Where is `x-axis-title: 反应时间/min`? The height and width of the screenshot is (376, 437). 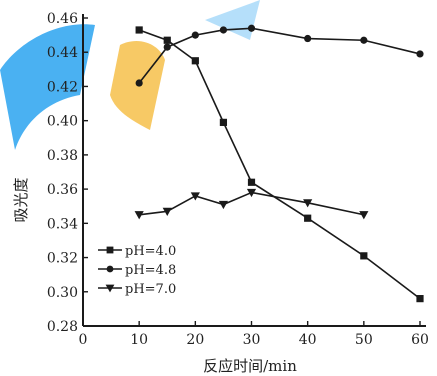 x-axis-title: 反应时间/min is located at coordinates (250, 366).